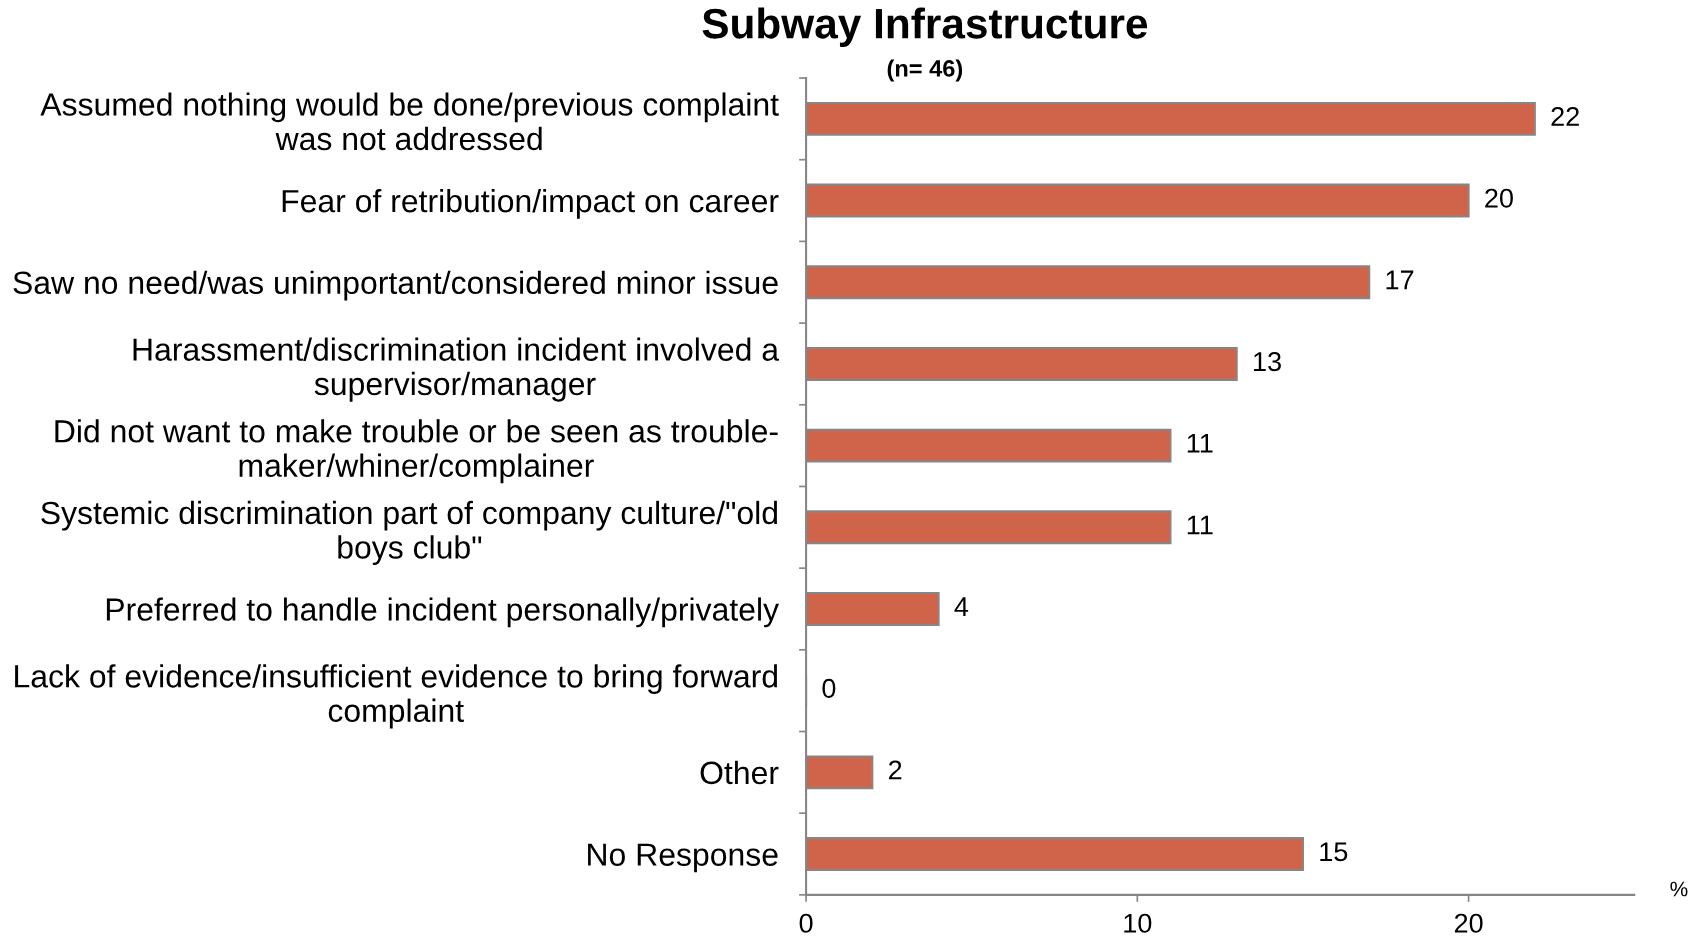 The width and height of the screenshot is (1697, 940). What do you see at coordinates (829, 688) in the screenshot?
I see `data-label: 0` at bounding box center [829, 688].